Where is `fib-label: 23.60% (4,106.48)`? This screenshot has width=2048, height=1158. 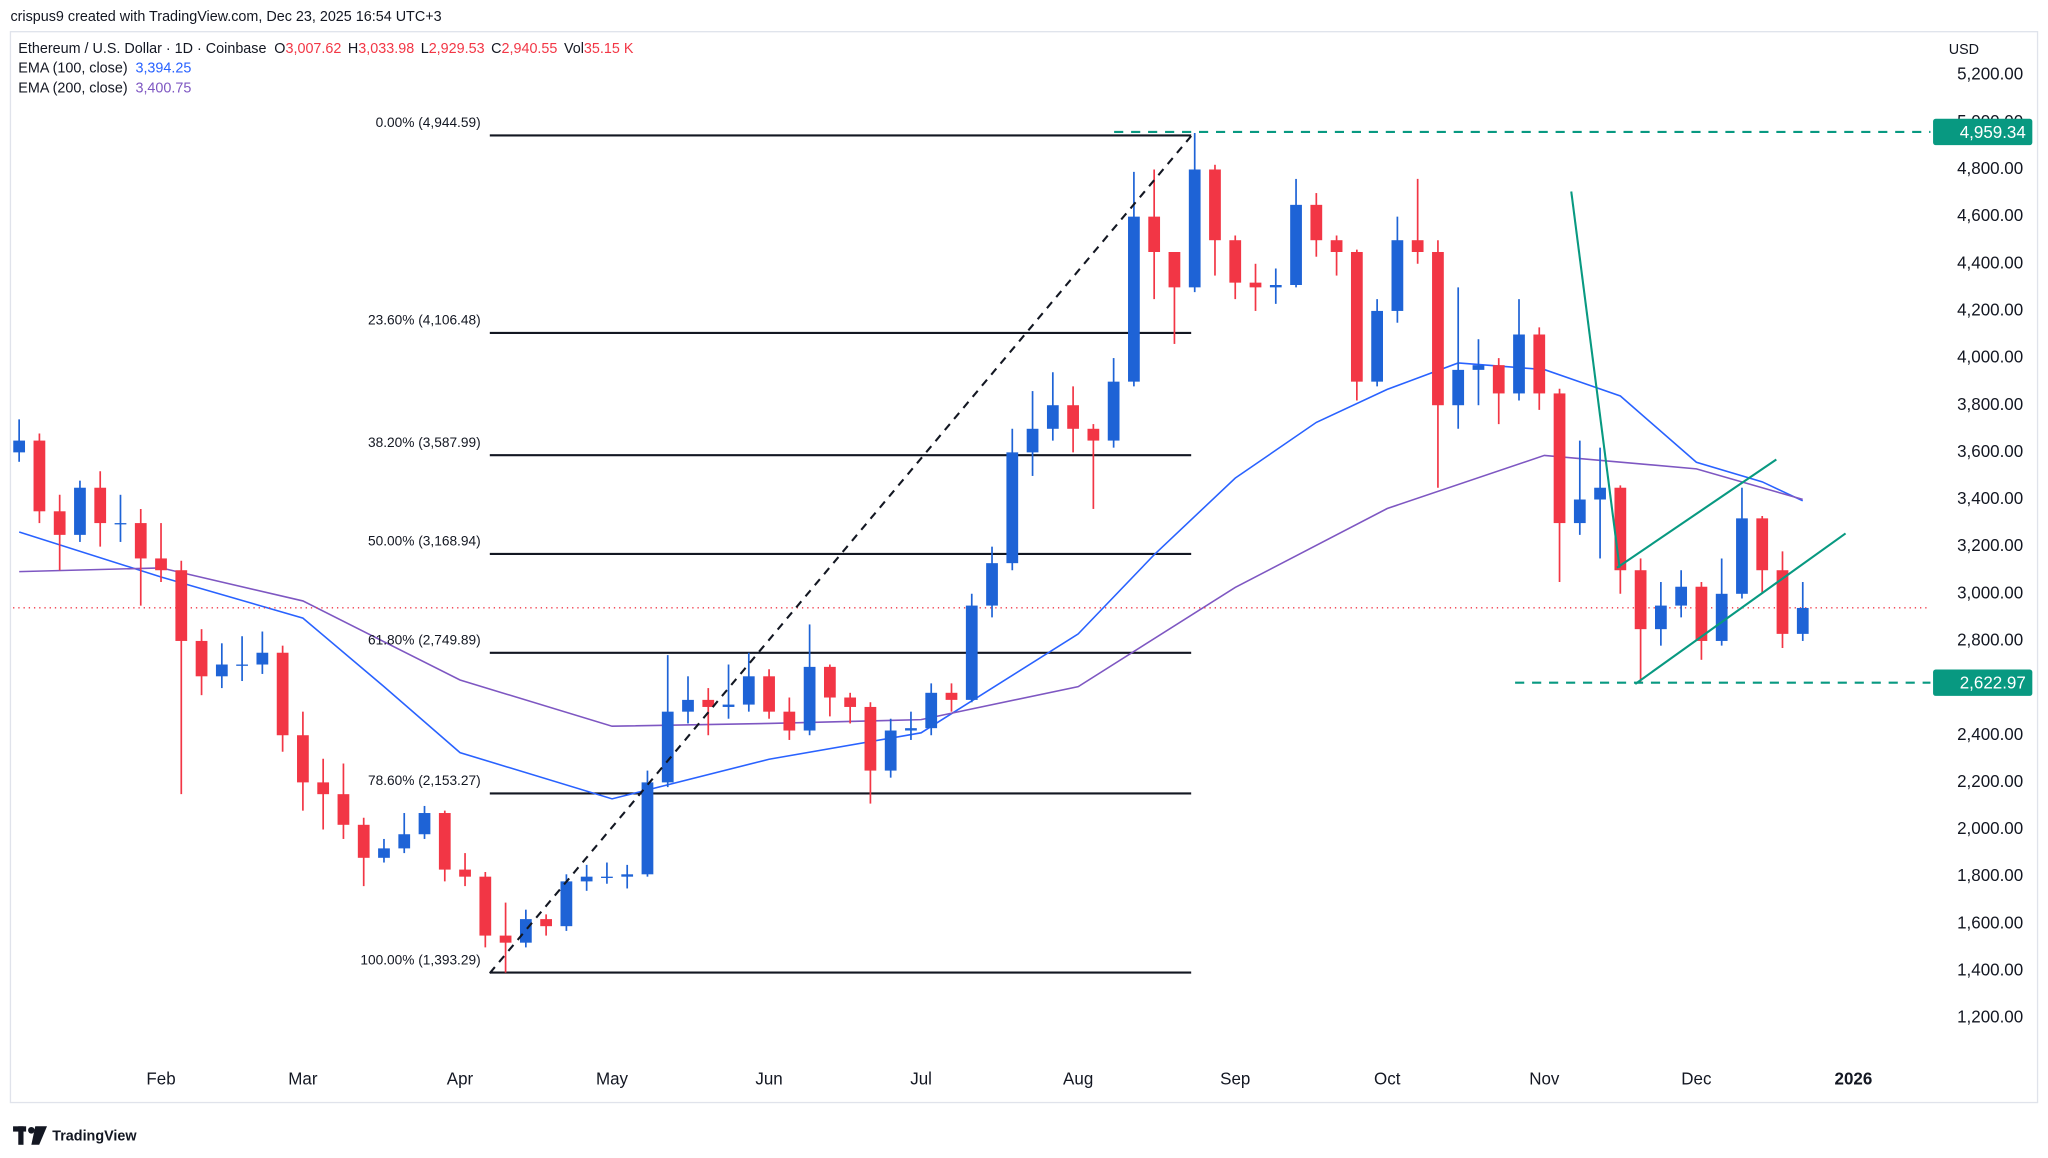
fib-label: 23.60% (4,106.48) is located at coordinates (424, 320).